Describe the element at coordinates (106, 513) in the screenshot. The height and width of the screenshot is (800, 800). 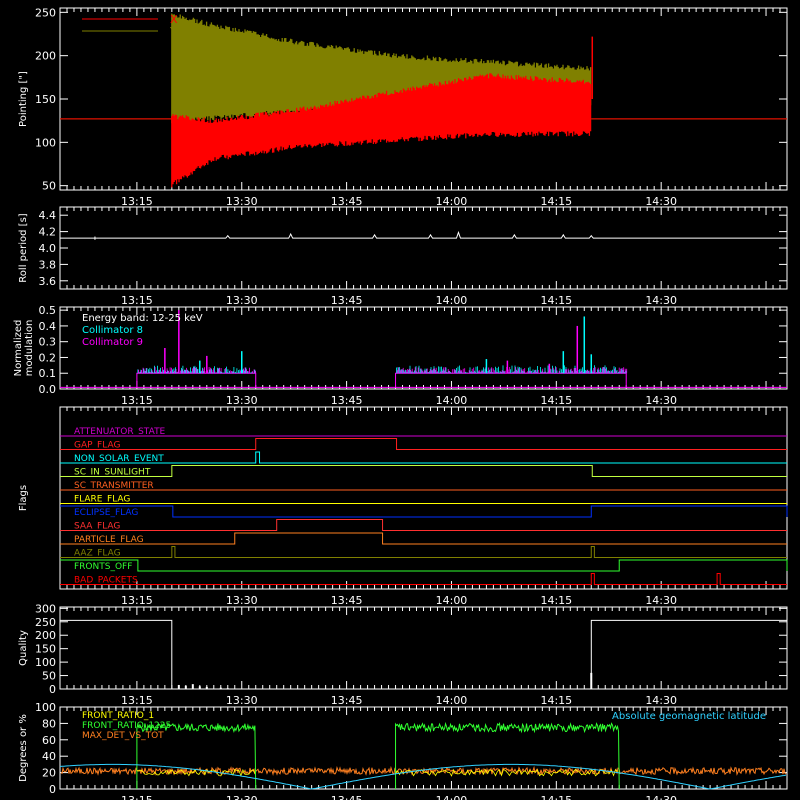
I see `flag-label: ECLIPSE_FLAG` at that location.